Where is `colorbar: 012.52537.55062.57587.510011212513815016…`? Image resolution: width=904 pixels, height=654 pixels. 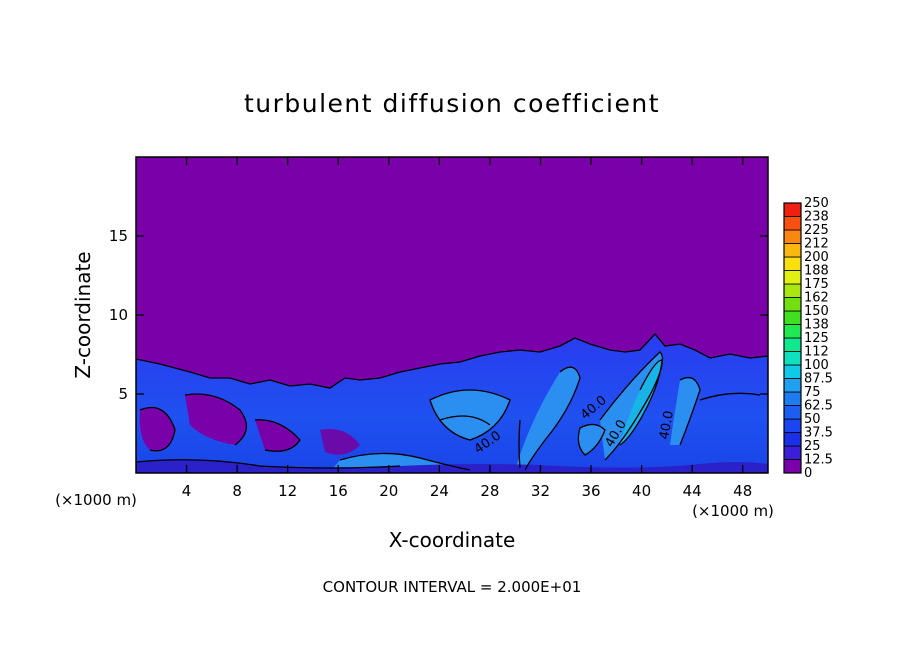
colorbar: 012.52537.55062.57587.510011212513815016… is located at coordinates (808, 338).